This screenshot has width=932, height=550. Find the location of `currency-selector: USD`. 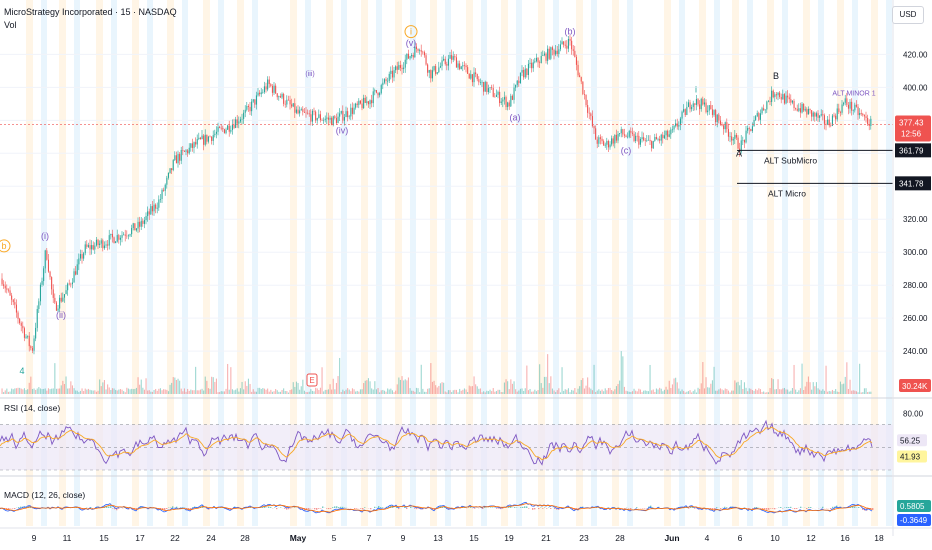

currency-selector: USD is located at coordinates (908, 15).